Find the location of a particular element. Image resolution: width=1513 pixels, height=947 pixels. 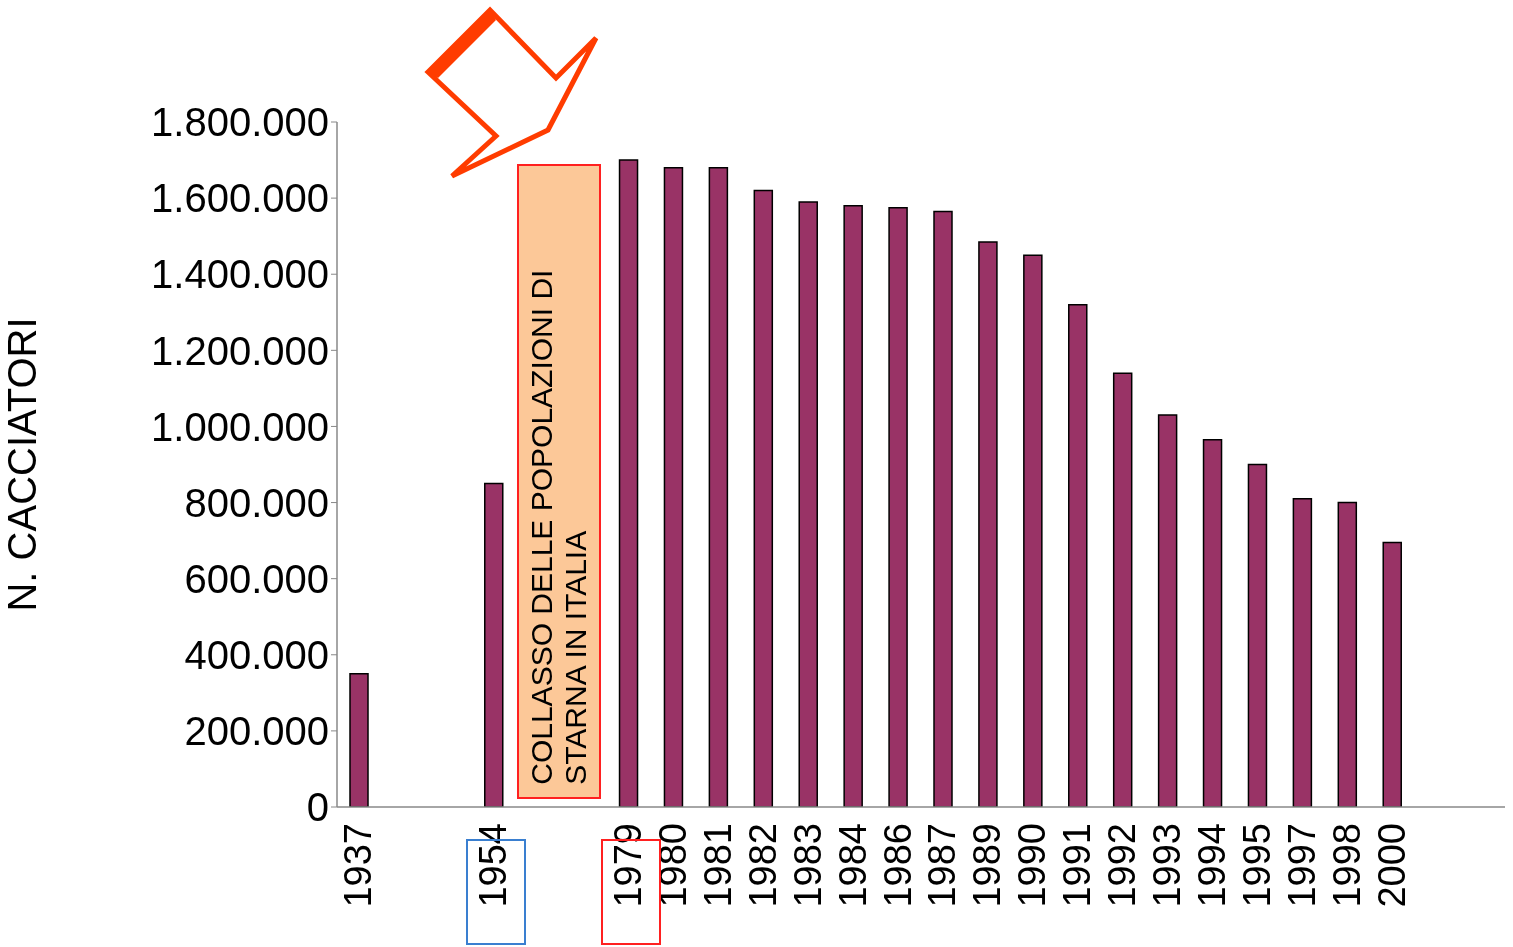

y-tick-label: 0 is located at coordinates (317, 807).